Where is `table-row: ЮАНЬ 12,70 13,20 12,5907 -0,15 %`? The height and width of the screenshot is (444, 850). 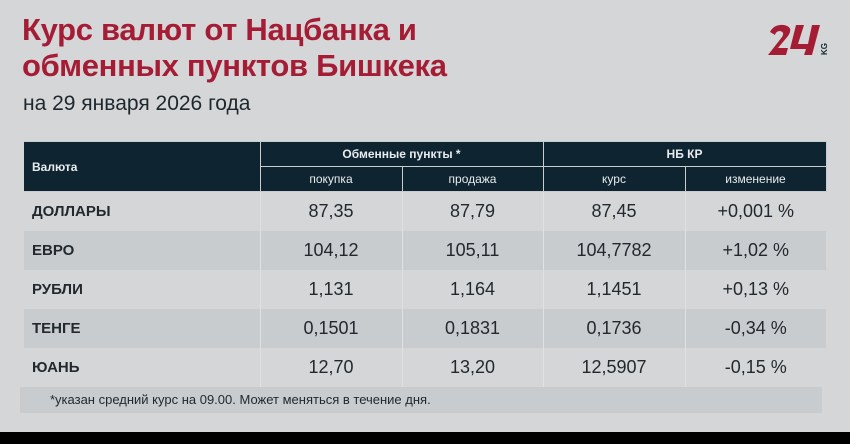
table-row: ЮАНЬ 12,70 13,20 12,5907 -0,15 % is located at coordinates (425, 368).